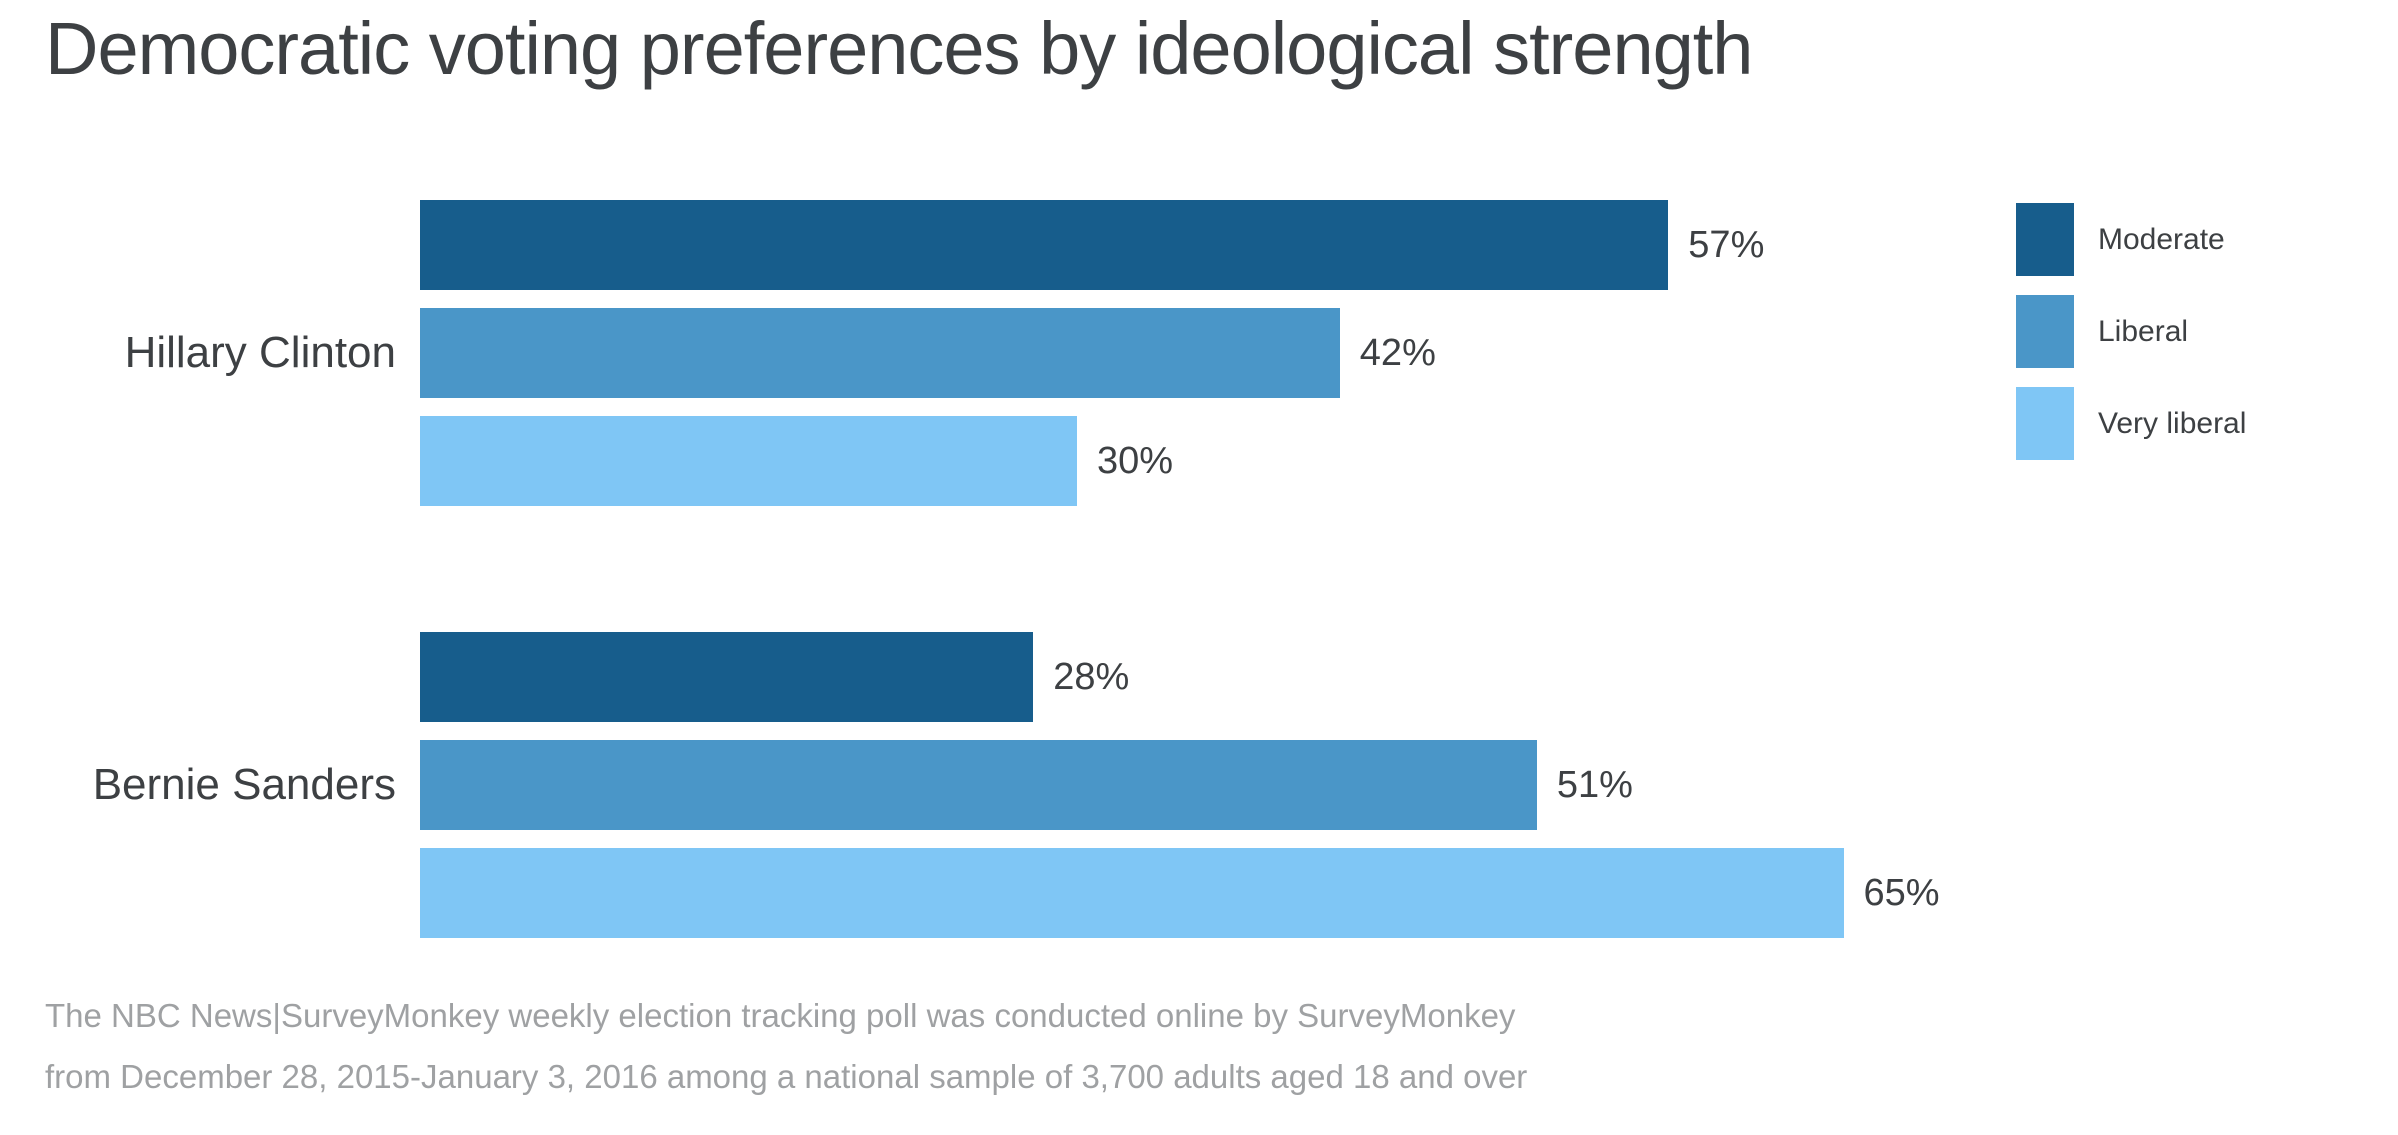 This screenshot has width=2398, height=1135. Describe the element at coordinates (2045, 423) in the screenshot. I see `legend-swatch-very-liberal` at that location.